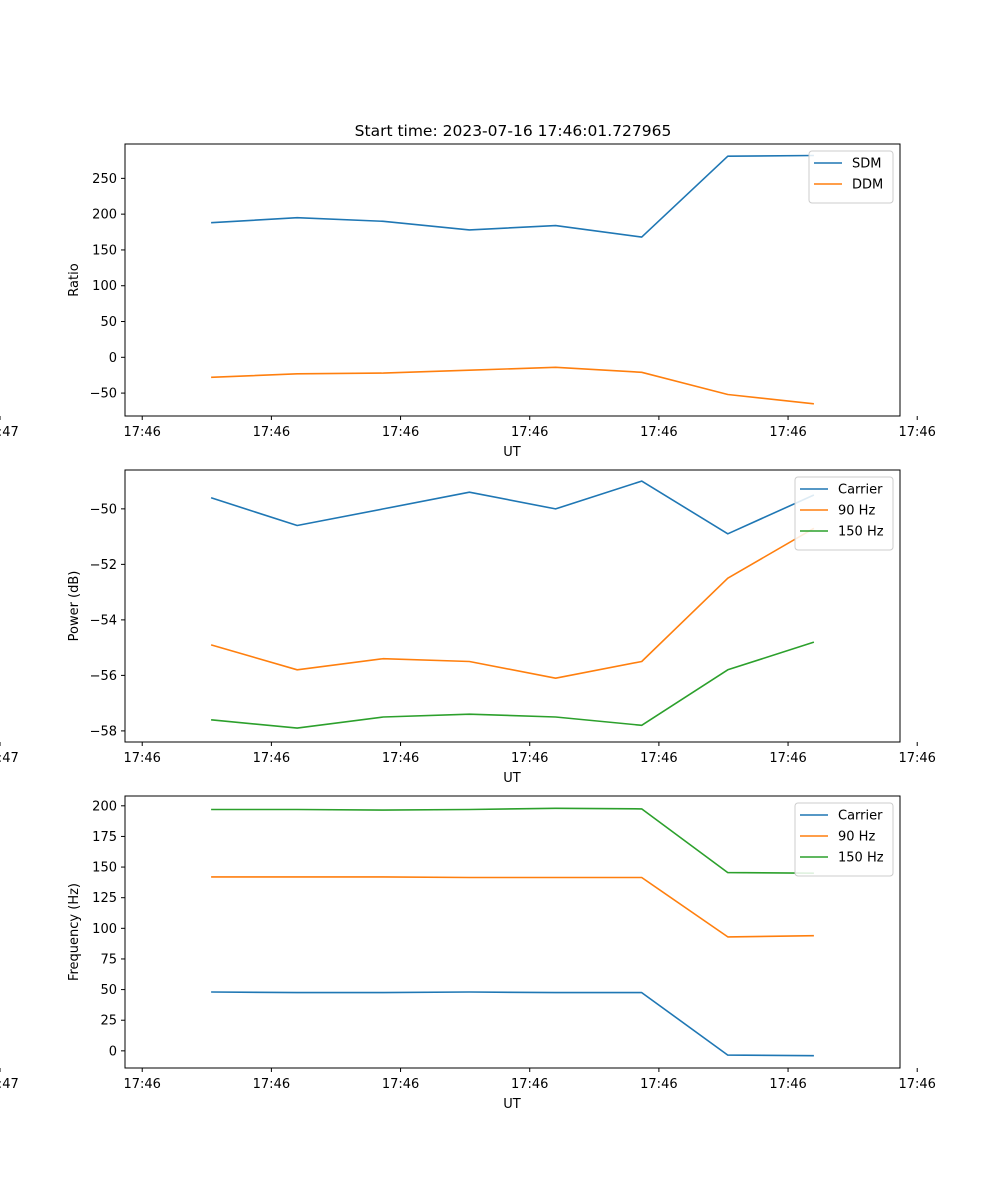 This screenshot has height=1200, width=1000. What do you see at coordinates (867, 185) in the screenshot?
I see `legend-label: DDM` at bounding box center [867, 185].